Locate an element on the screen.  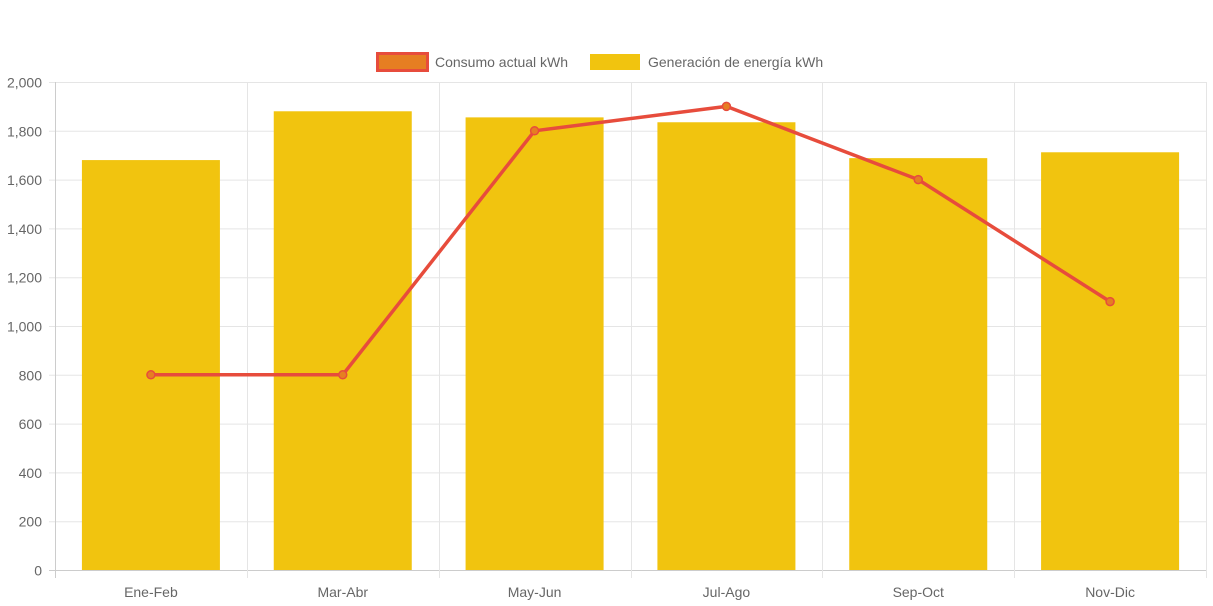
y-tick-label: 600 is located at coordinates (31, 424).